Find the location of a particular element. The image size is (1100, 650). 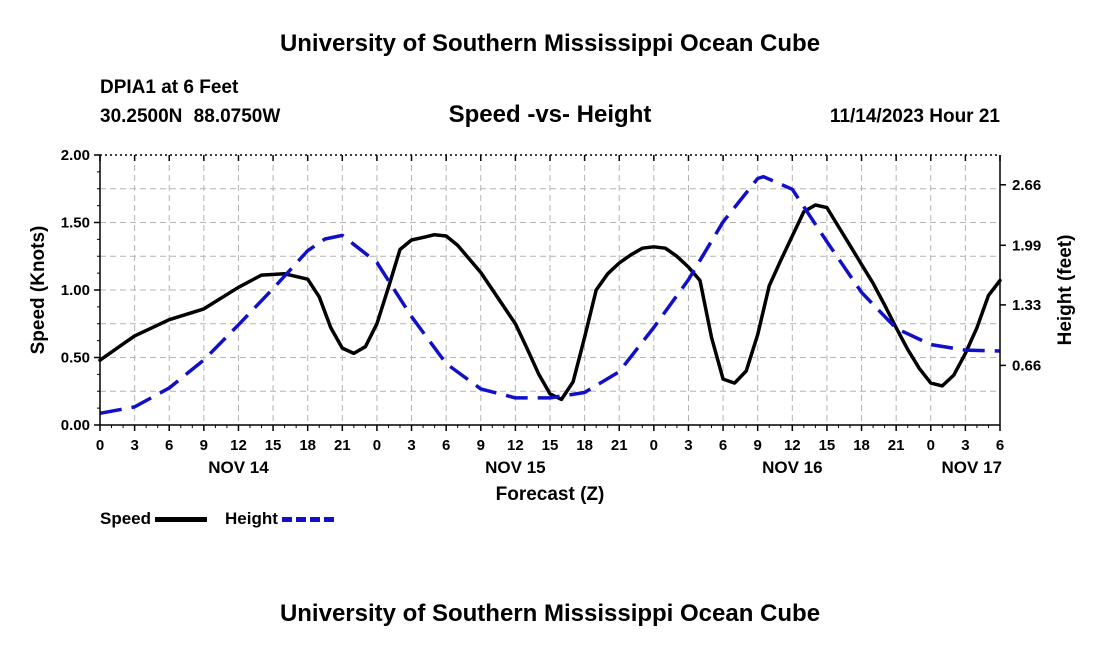

y2-tick-label: 1.33 is located at coordinates (1026, 305).